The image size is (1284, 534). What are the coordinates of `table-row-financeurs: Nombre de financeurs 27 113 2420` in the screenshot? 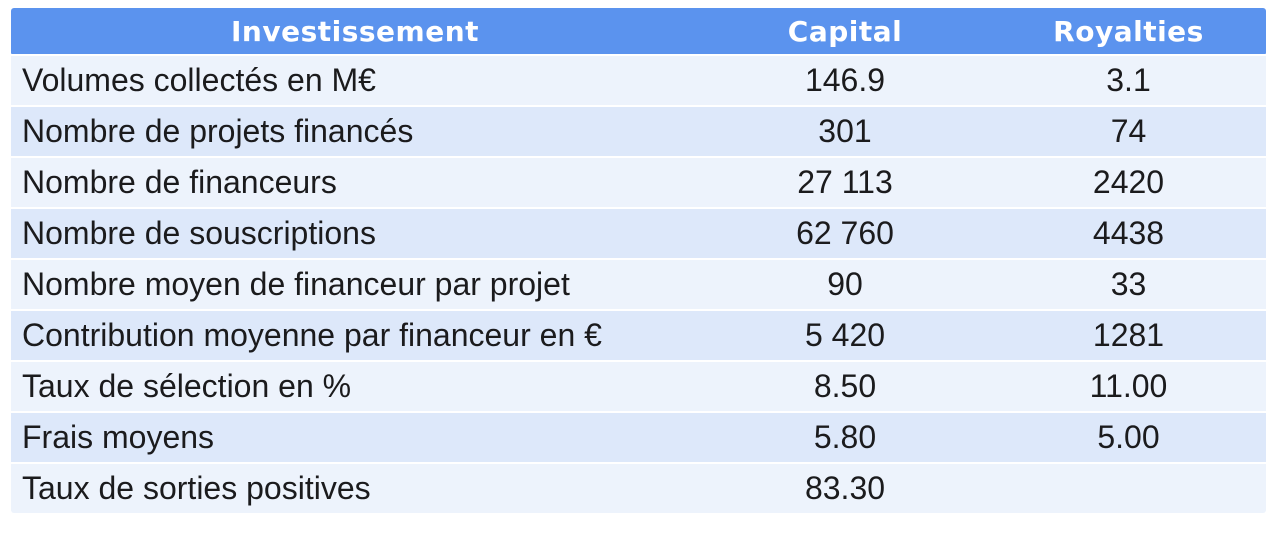 It's located at (638, 182).